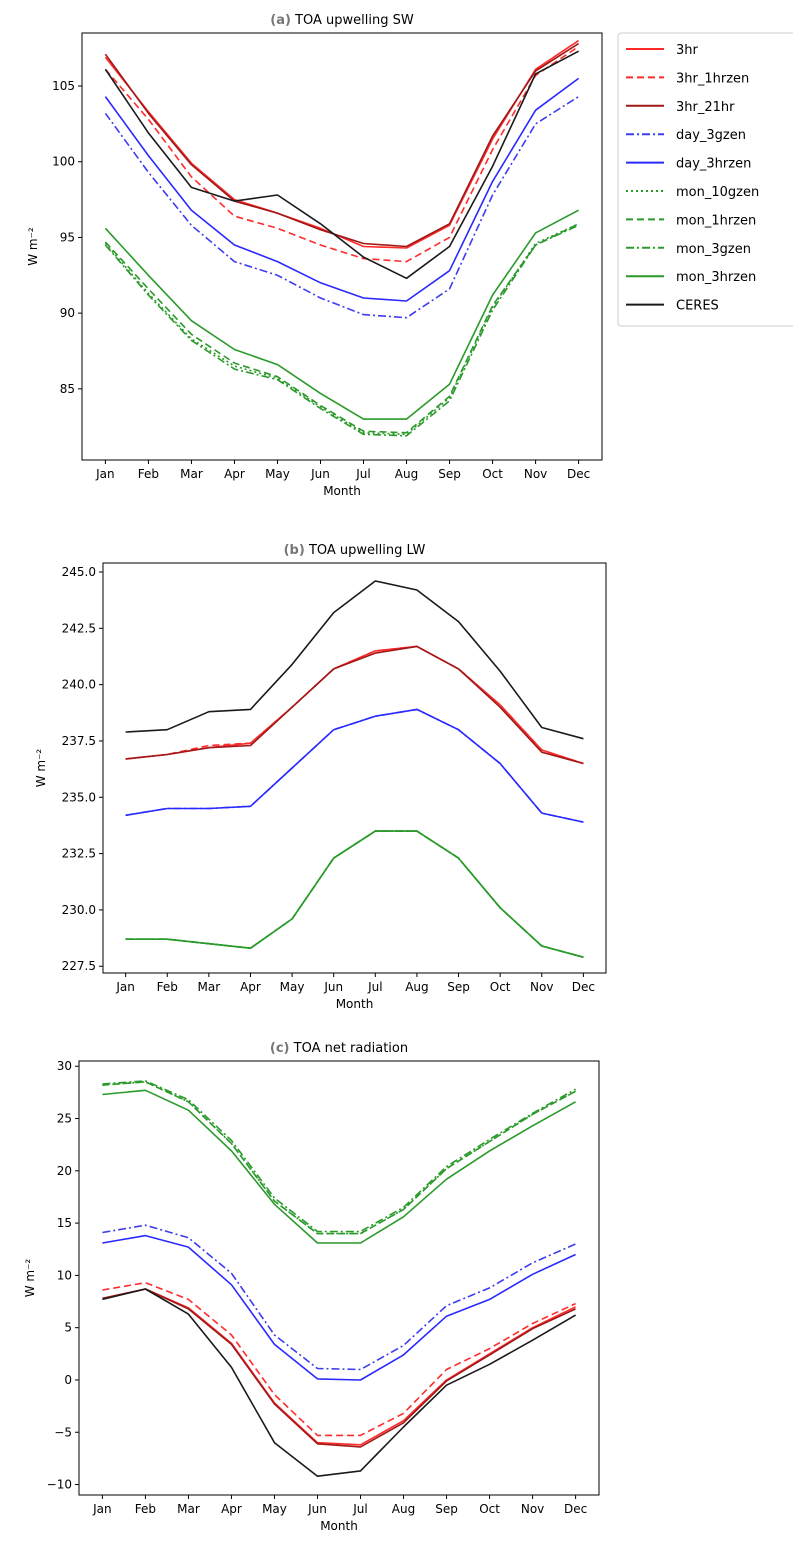  What do you see at coordinates (79, 966) in the screenshot?
I see `y-tick-label: 227.5` at bounding box center [79, 966].